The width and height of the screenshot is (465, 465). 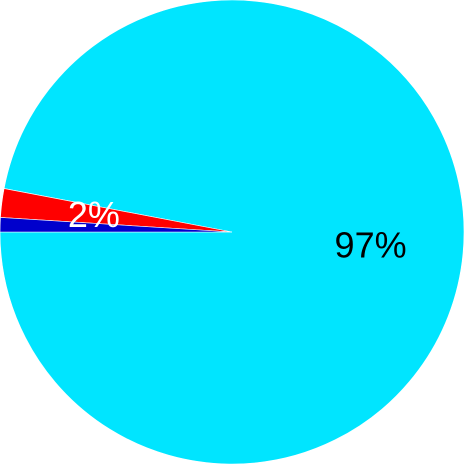 What do you see at coordinates (94, 214) in the screenshot?
I see `pie-data-label-1: 2%` at bounding box center [94, 214].